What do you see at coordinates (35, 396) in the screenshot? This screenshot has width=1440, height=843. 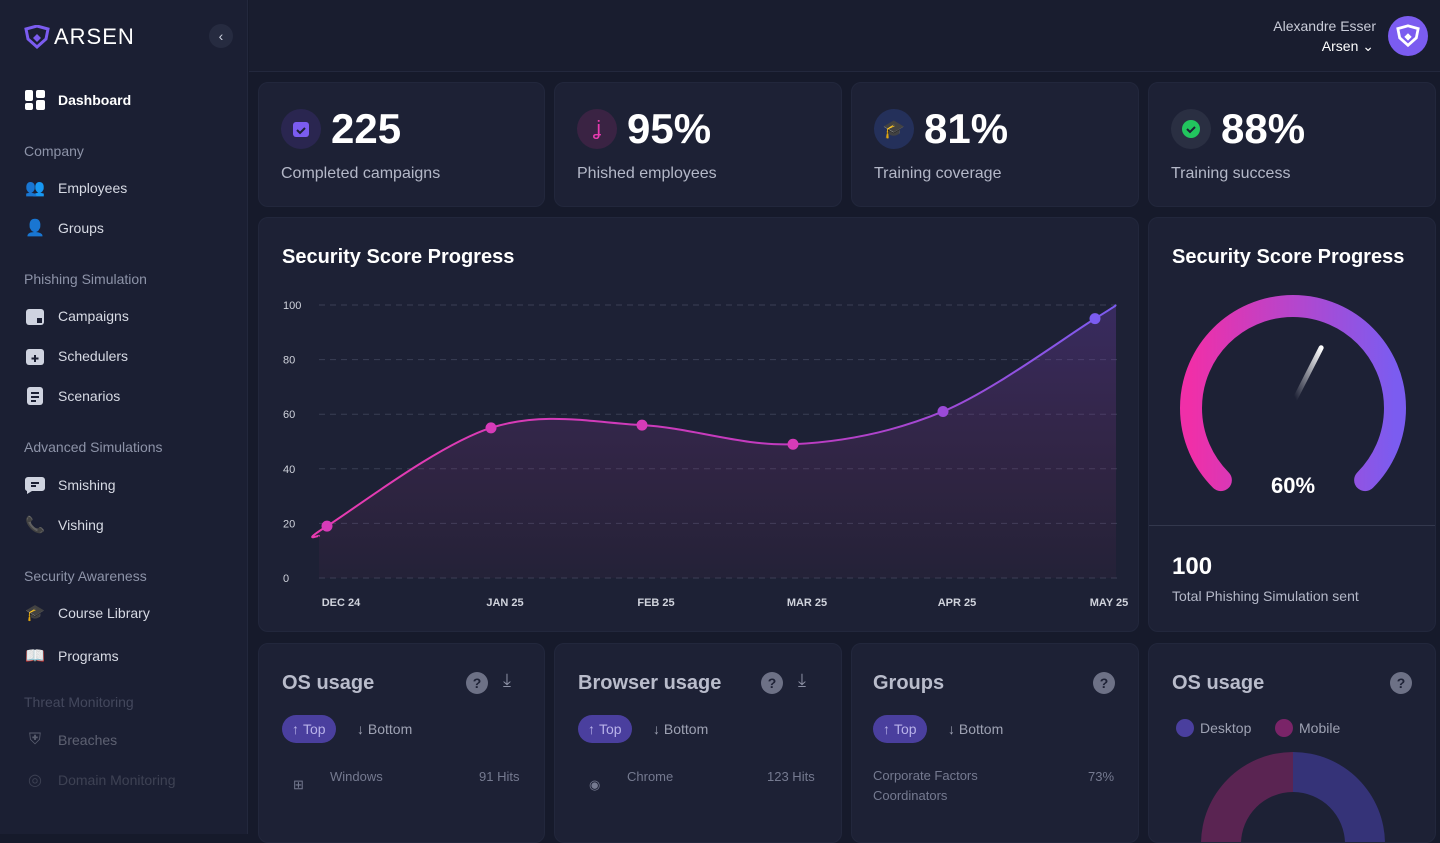 I see `document-icon` at bounding box center [35, 396].